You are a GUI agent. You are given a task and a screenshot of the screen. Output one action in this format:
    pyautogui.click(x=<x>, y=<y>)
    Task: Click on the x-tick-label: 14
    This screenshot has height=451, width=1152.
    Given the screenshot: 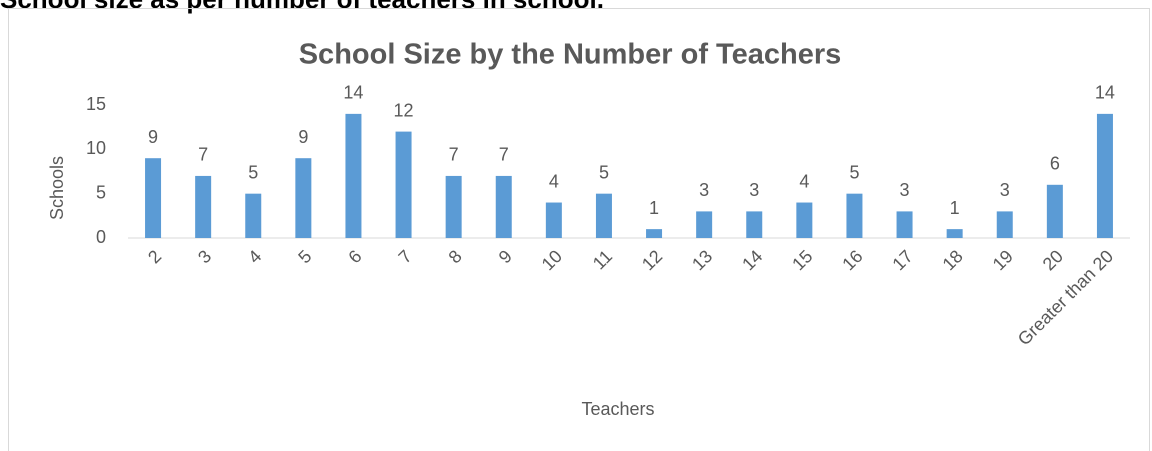 What is the action you would take?
    pyautogui.click(x=752, y=260)
    